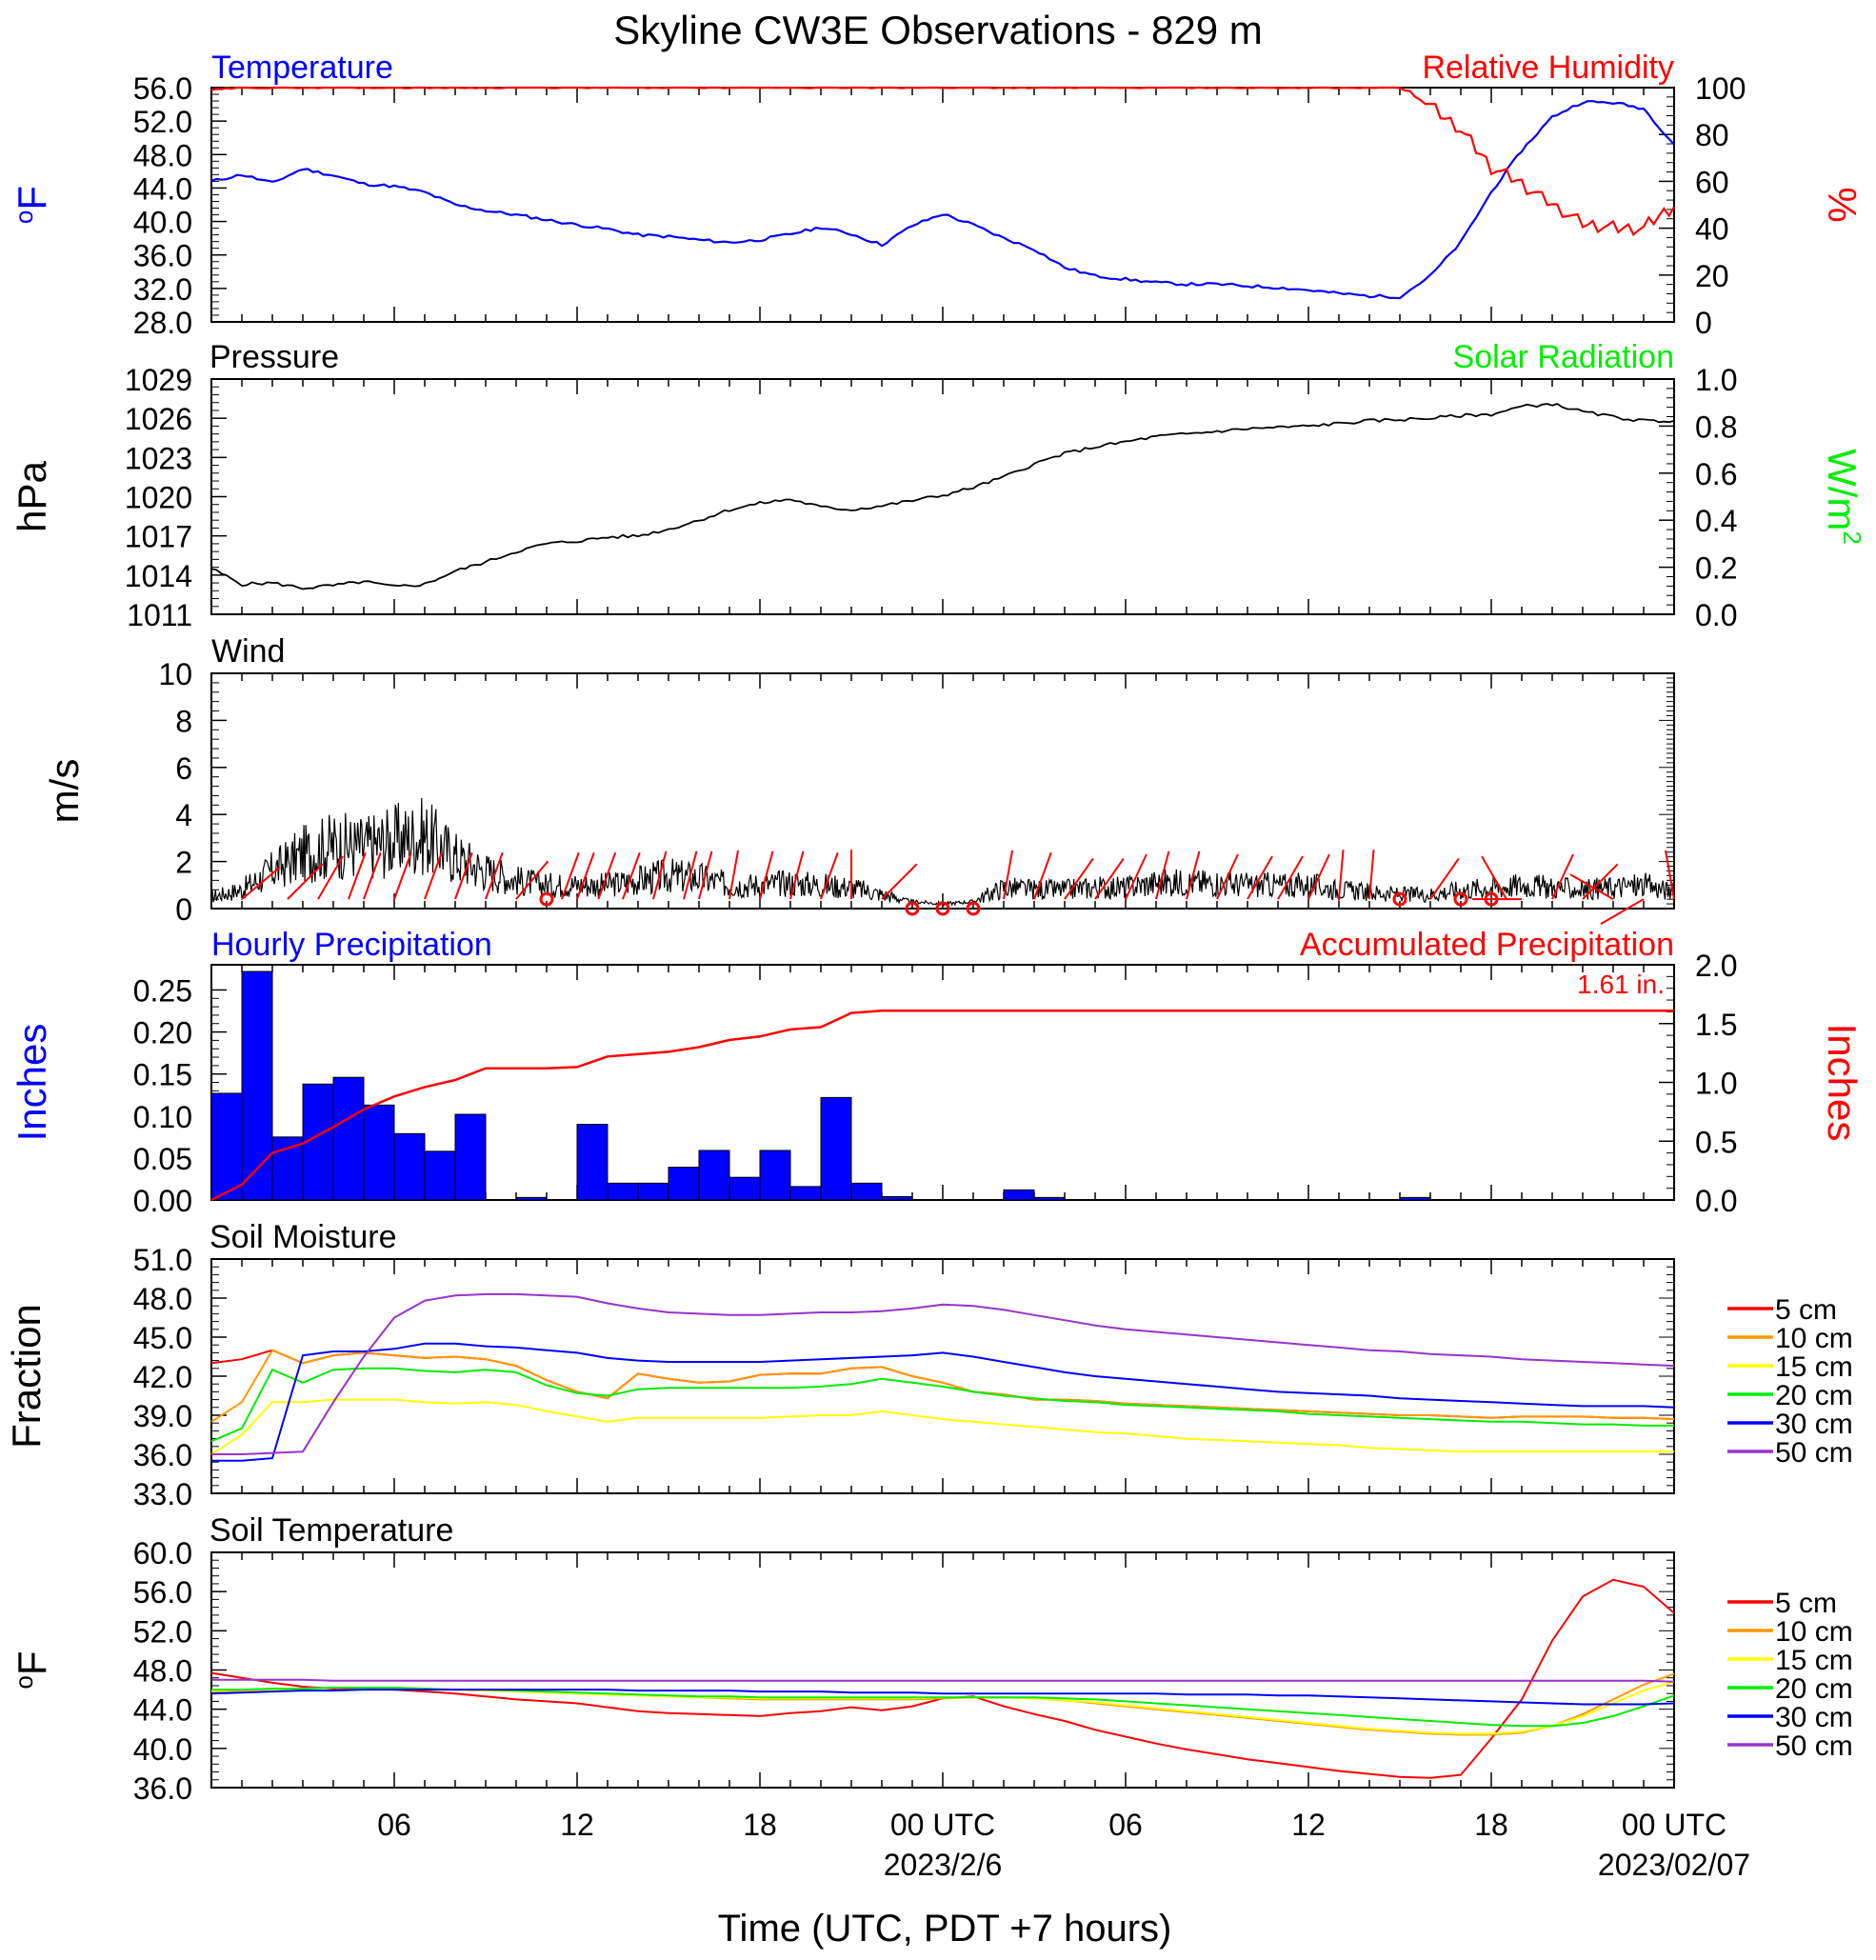 This screenshot has width=1876, height=1960. I want to click on pressure-y-tick-label: 1014, so click(158, 576).